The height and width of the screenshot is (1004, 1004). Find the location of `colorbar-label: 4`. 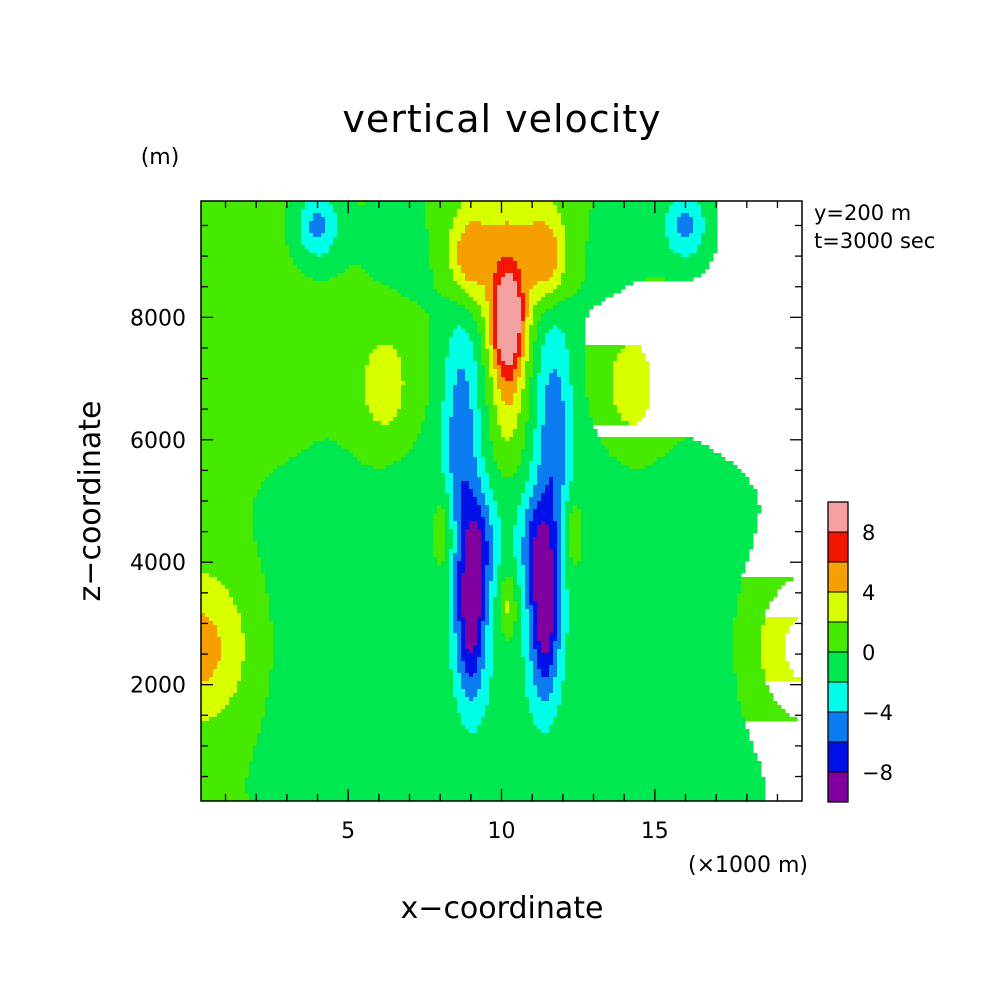

colorbar-label: 4 is located at coordinates (868, 593).